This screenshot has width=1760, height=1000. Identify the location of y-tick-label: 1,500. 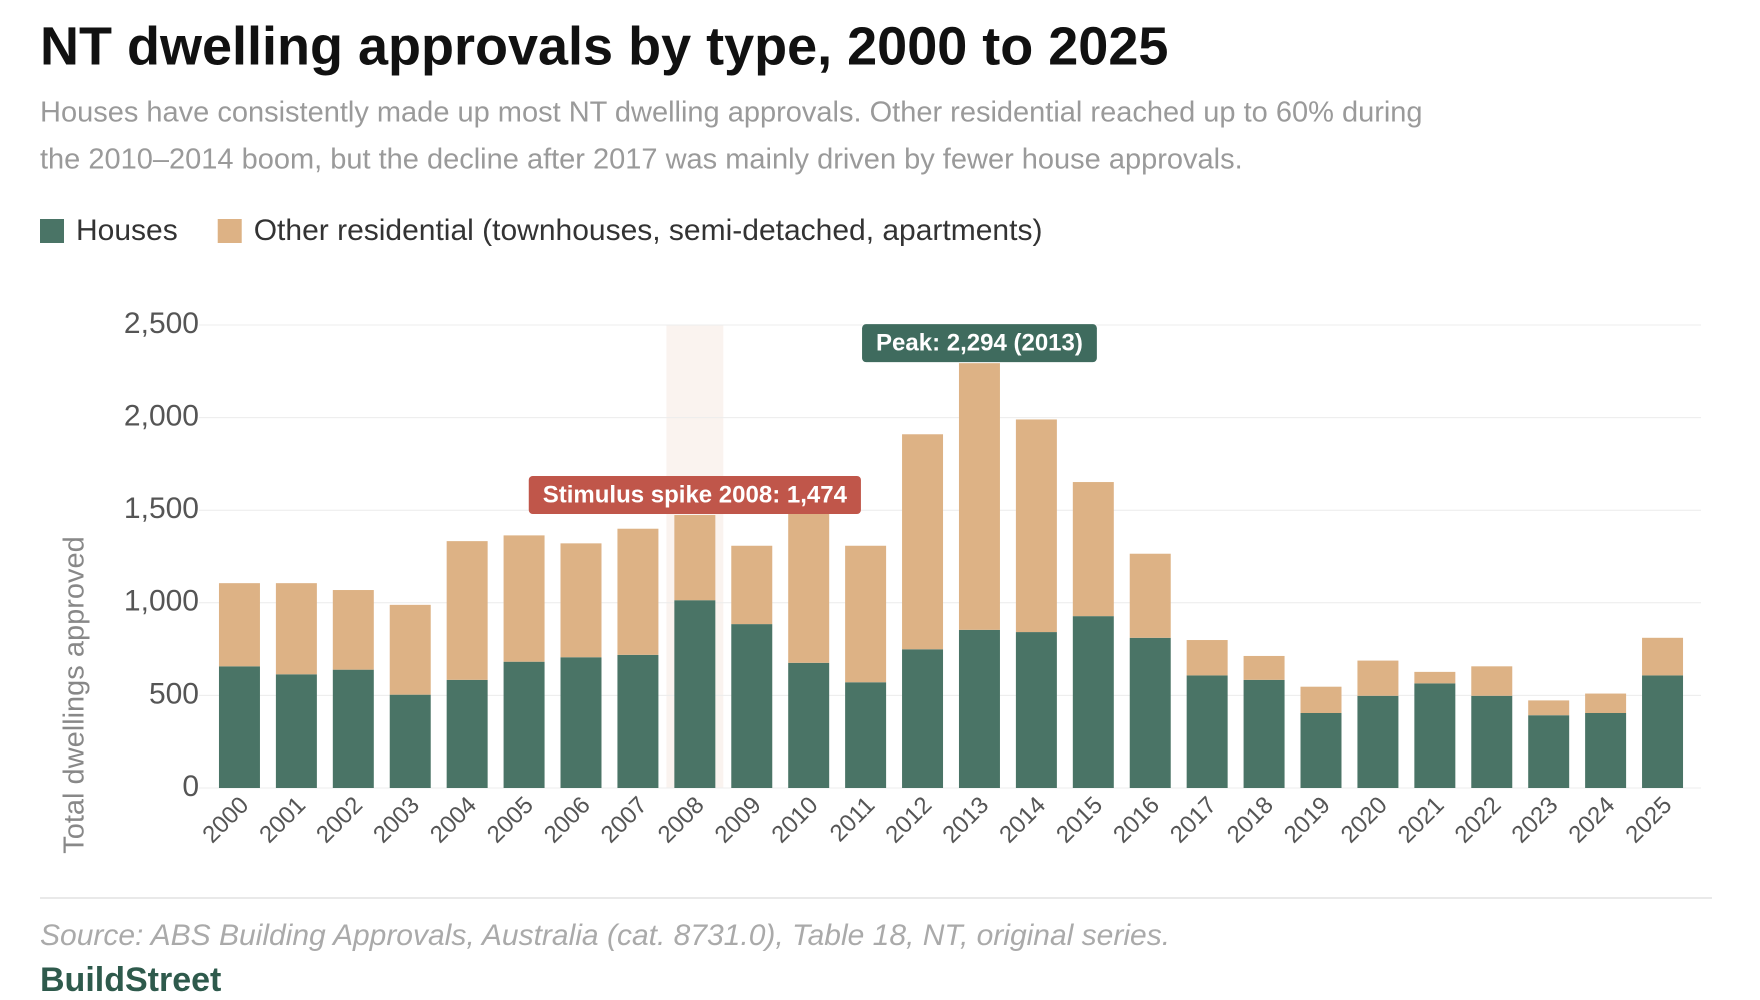
(161, 508).